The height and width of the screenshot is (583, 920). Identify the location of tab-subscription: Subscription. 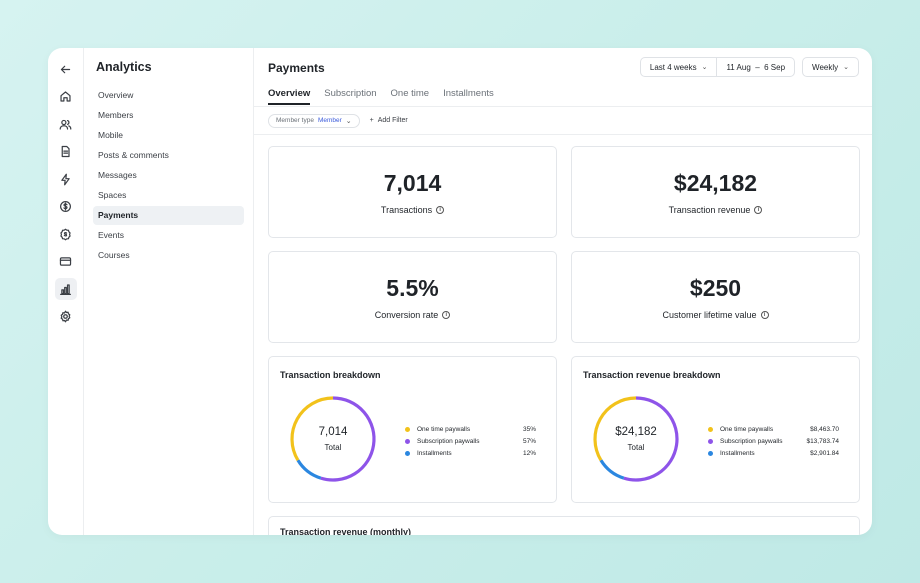
(350, 93).